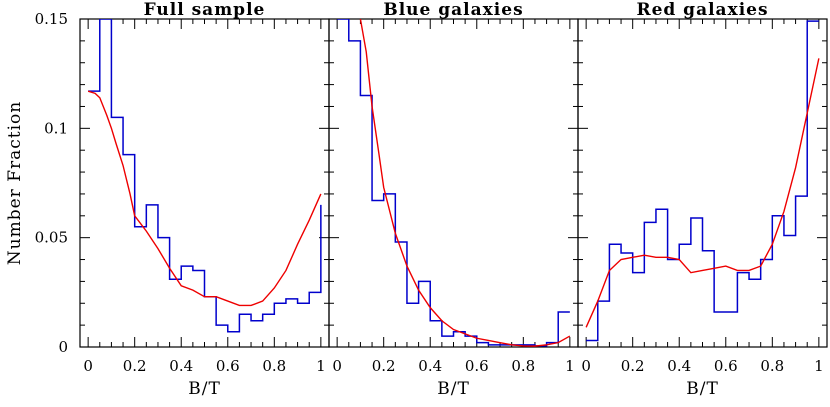  I want to click on y-tick-label: 0.1, so click(56, 128).